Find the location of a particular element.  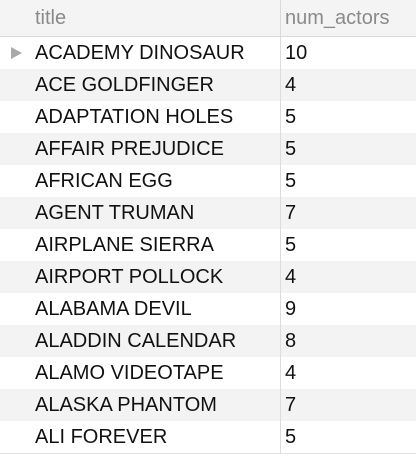

cell-num-actors: 8 is located at coordinates (291, 341).